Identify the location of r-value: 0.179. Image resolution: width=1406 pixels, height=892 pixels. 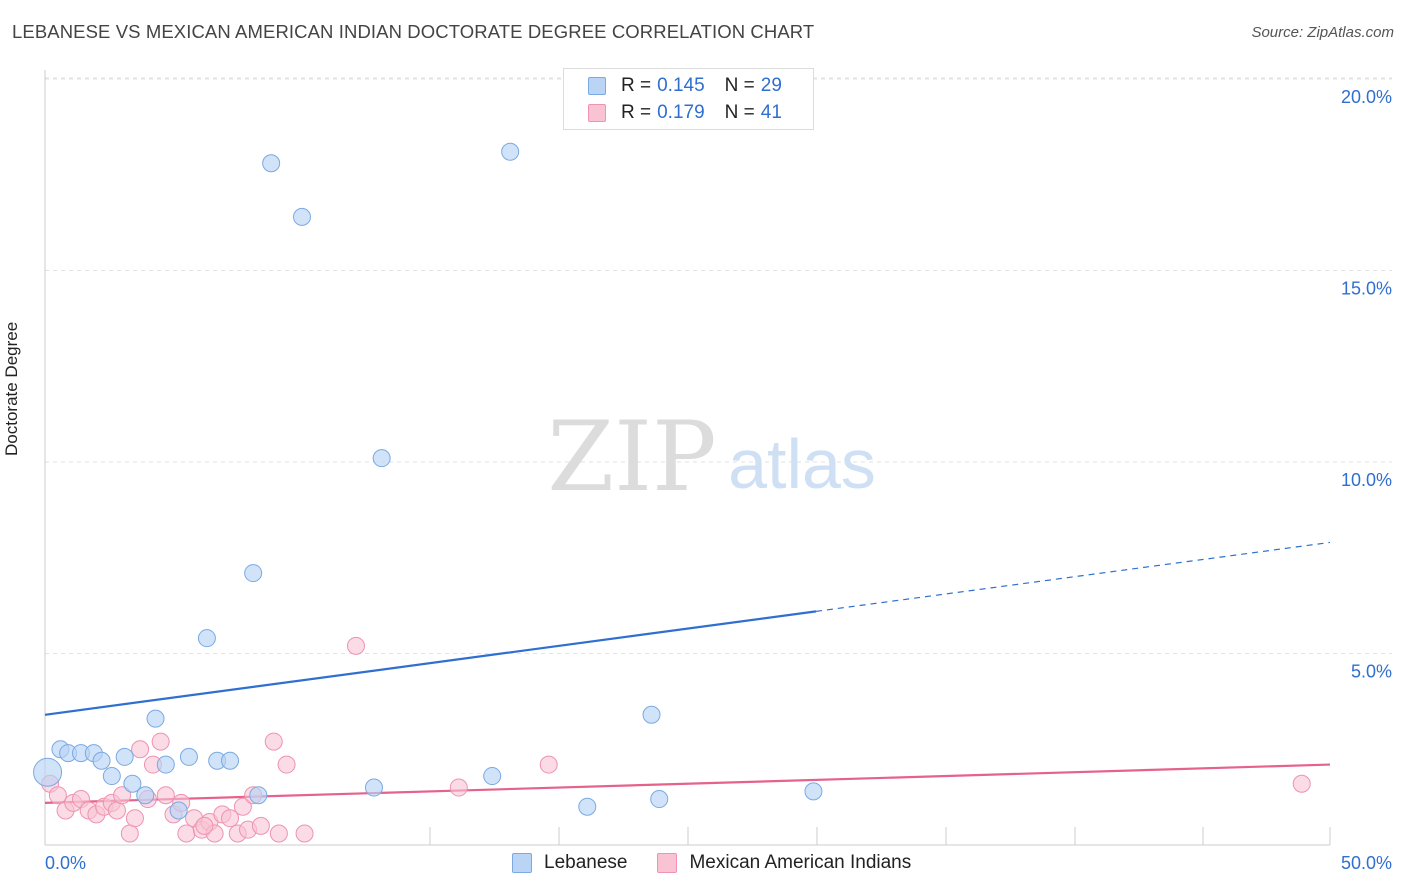
(681, 112).